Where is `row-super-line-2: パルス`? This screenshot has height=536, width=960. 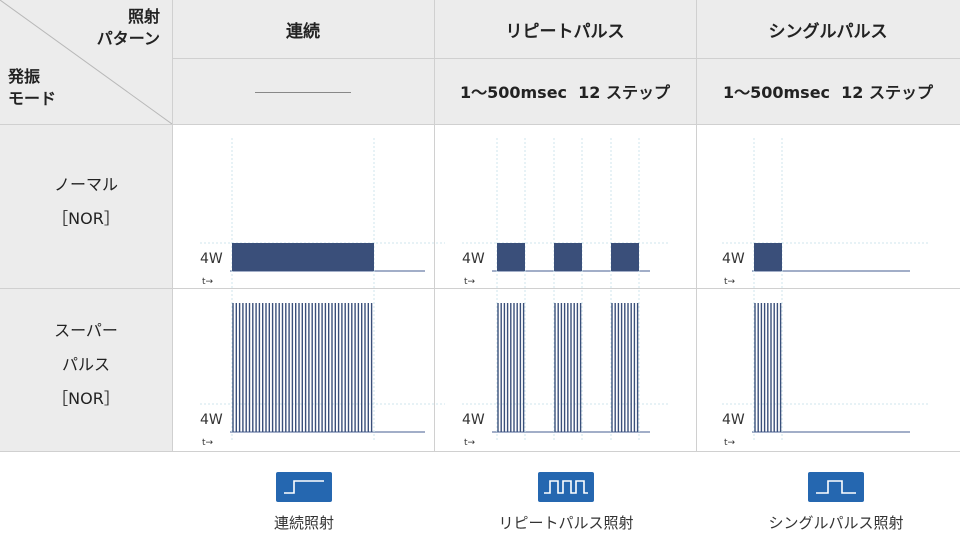 row-super-line-2: パルス is located at coordinates (85, 364).